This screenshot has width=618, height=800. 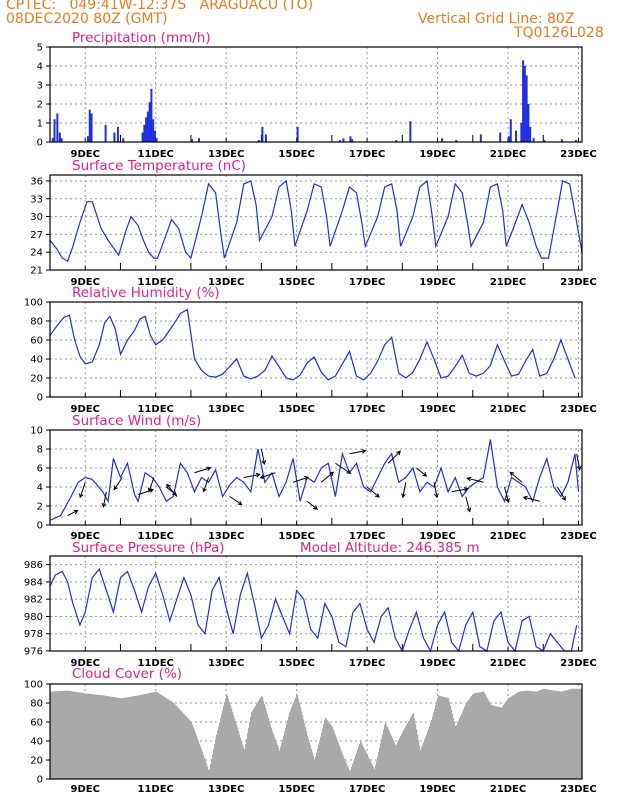 I want to click on header-date: 08DEC2020 80Z (GMT), so click(x=87, y=19).